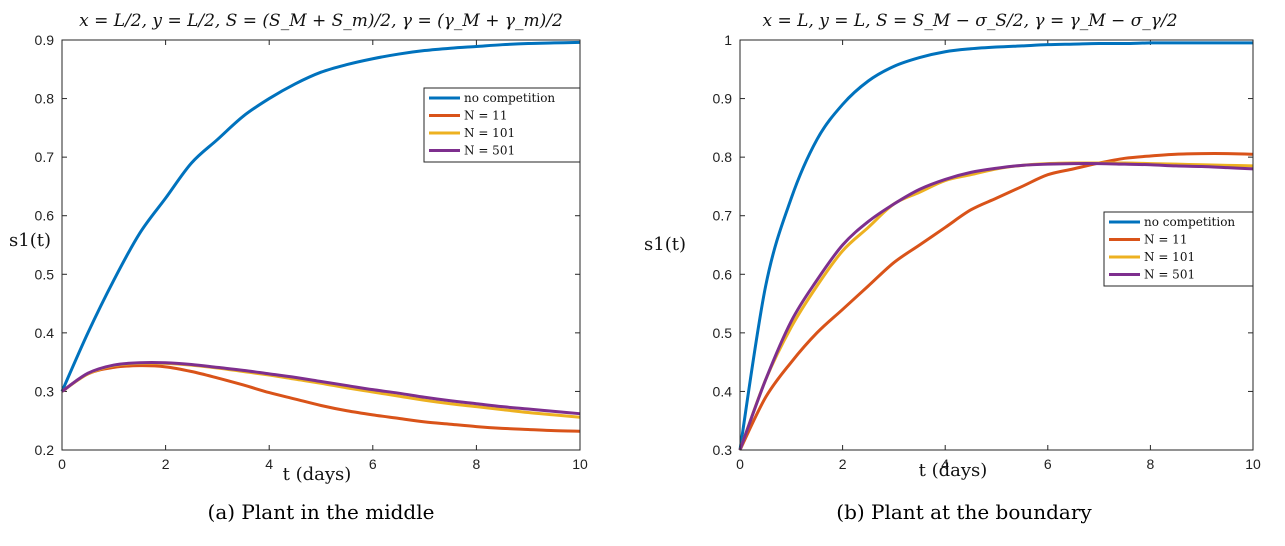 This screenshot has width=1285, height=546. Describe the element at coordinates (964, 512) in the screenshot. I see `figure-caption: (b) Plant at the boundary` at that location.